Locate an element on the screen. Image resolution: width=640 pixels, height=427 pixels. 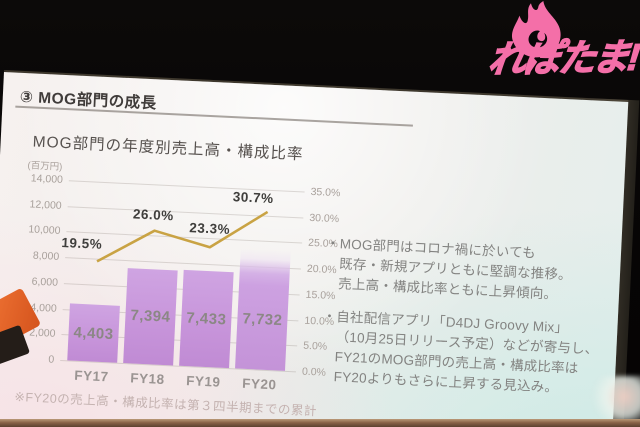
screen-bottom-frame is located at coordinates (320, 423).